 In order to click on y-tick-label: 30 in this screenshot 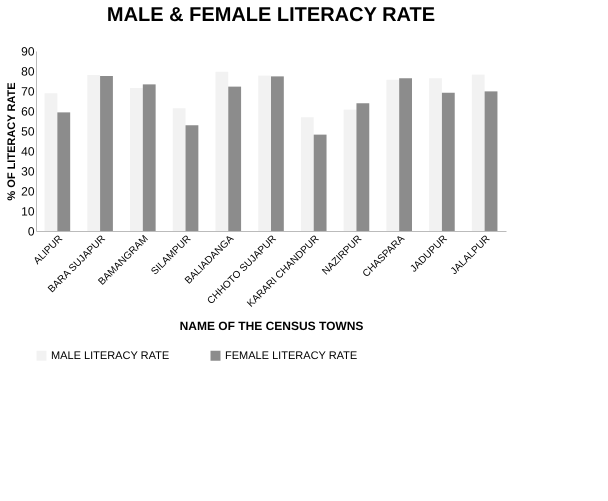, I will do `click(28, 171)`.